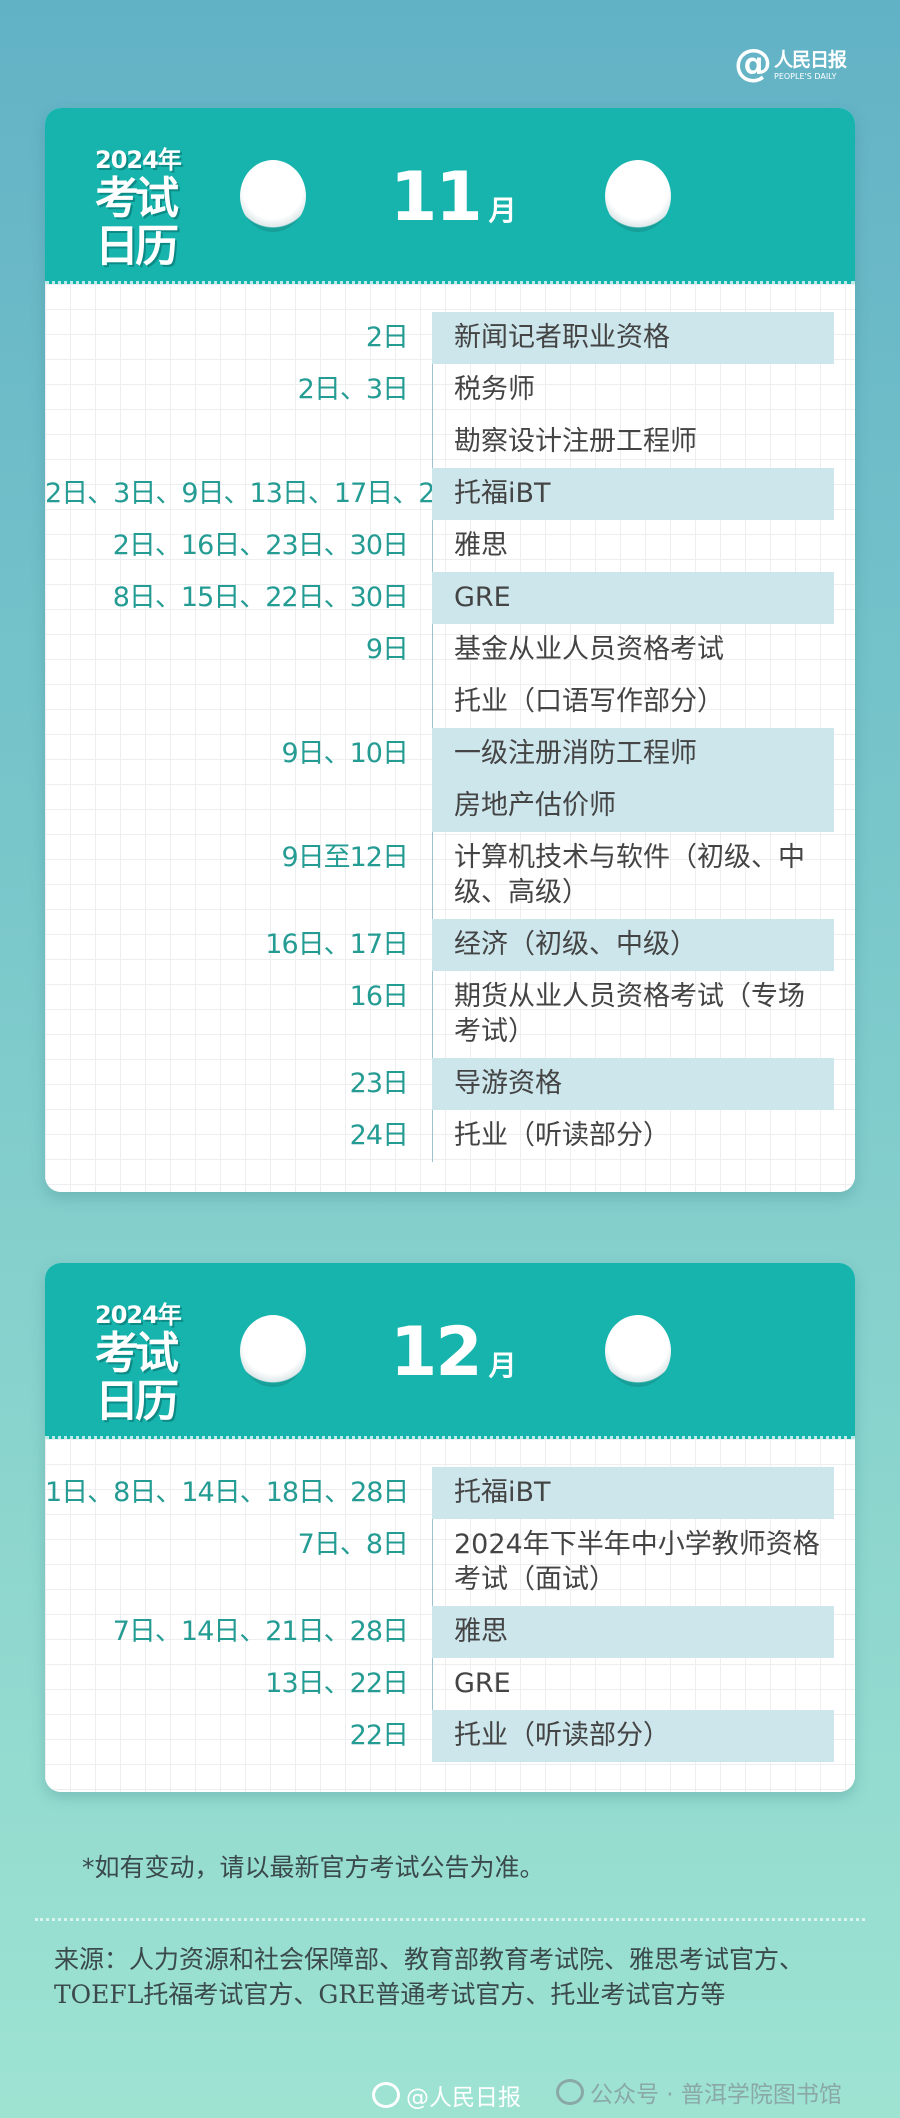 This screenshot has width=900, height=2118. I want to click on divider, so click(450, 1919).